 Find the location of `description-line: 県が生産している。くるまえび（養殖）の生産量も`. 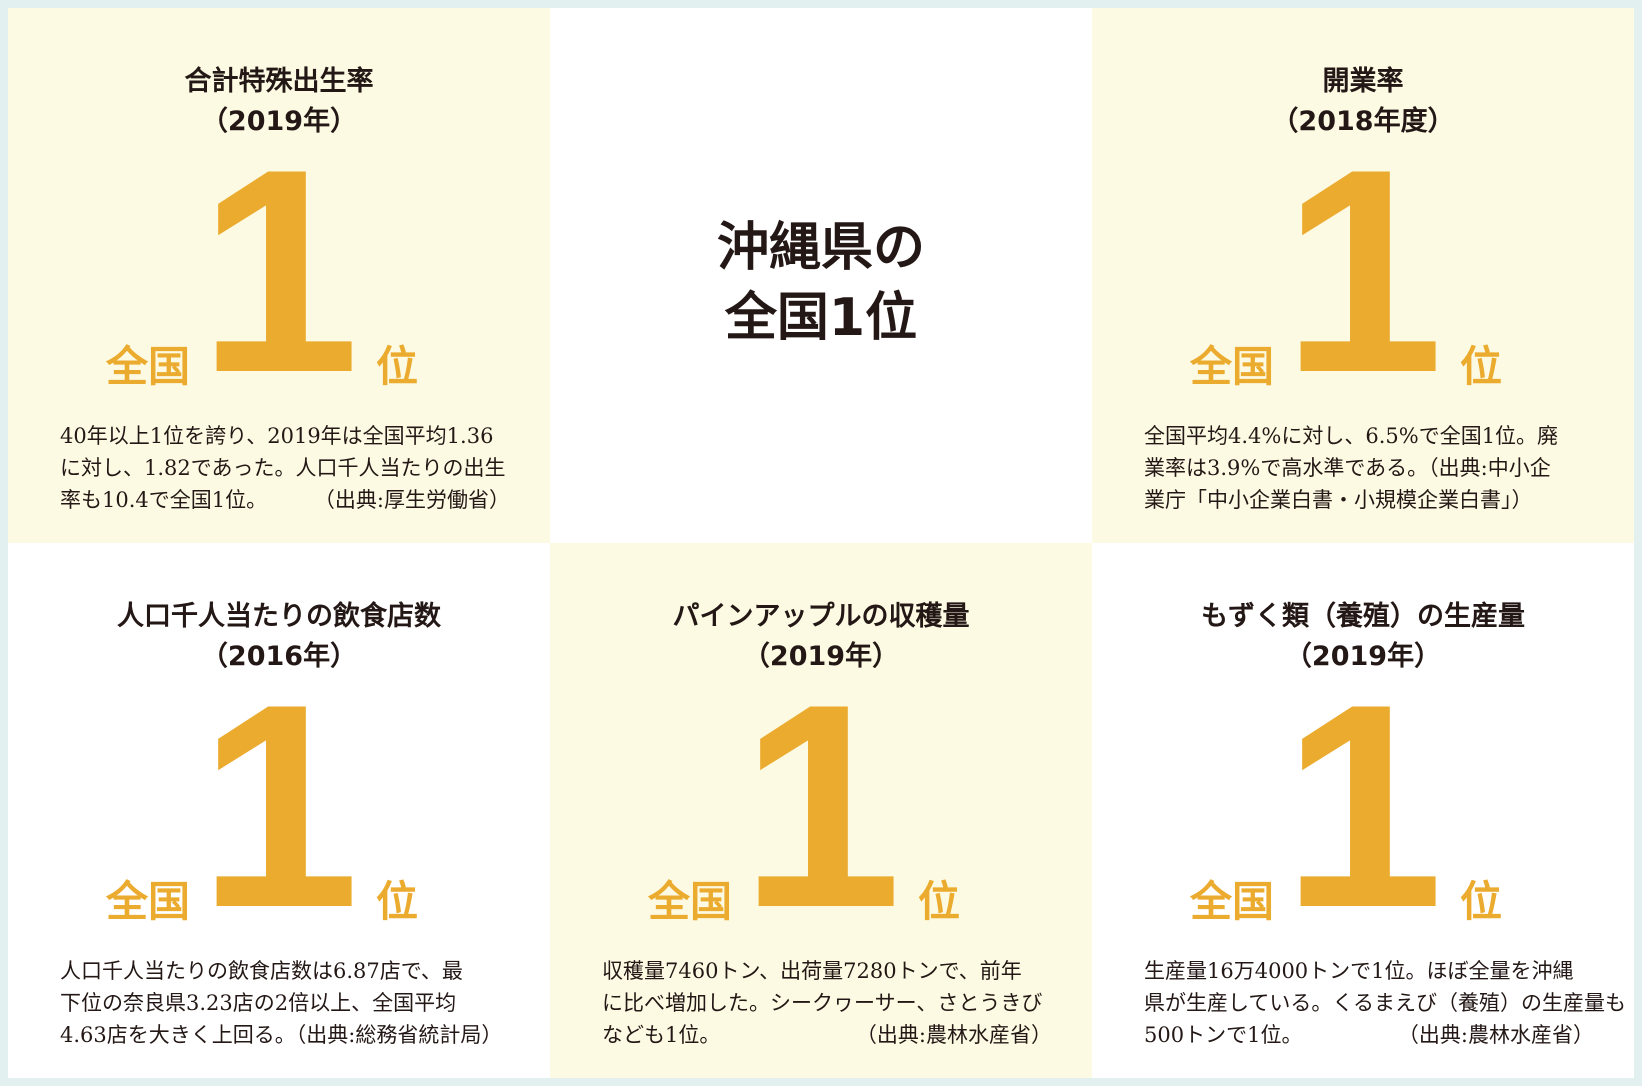

description-line: 県が生産している。くるまえび（養殖）の生産量も is located at coordinates (1385, 1003).